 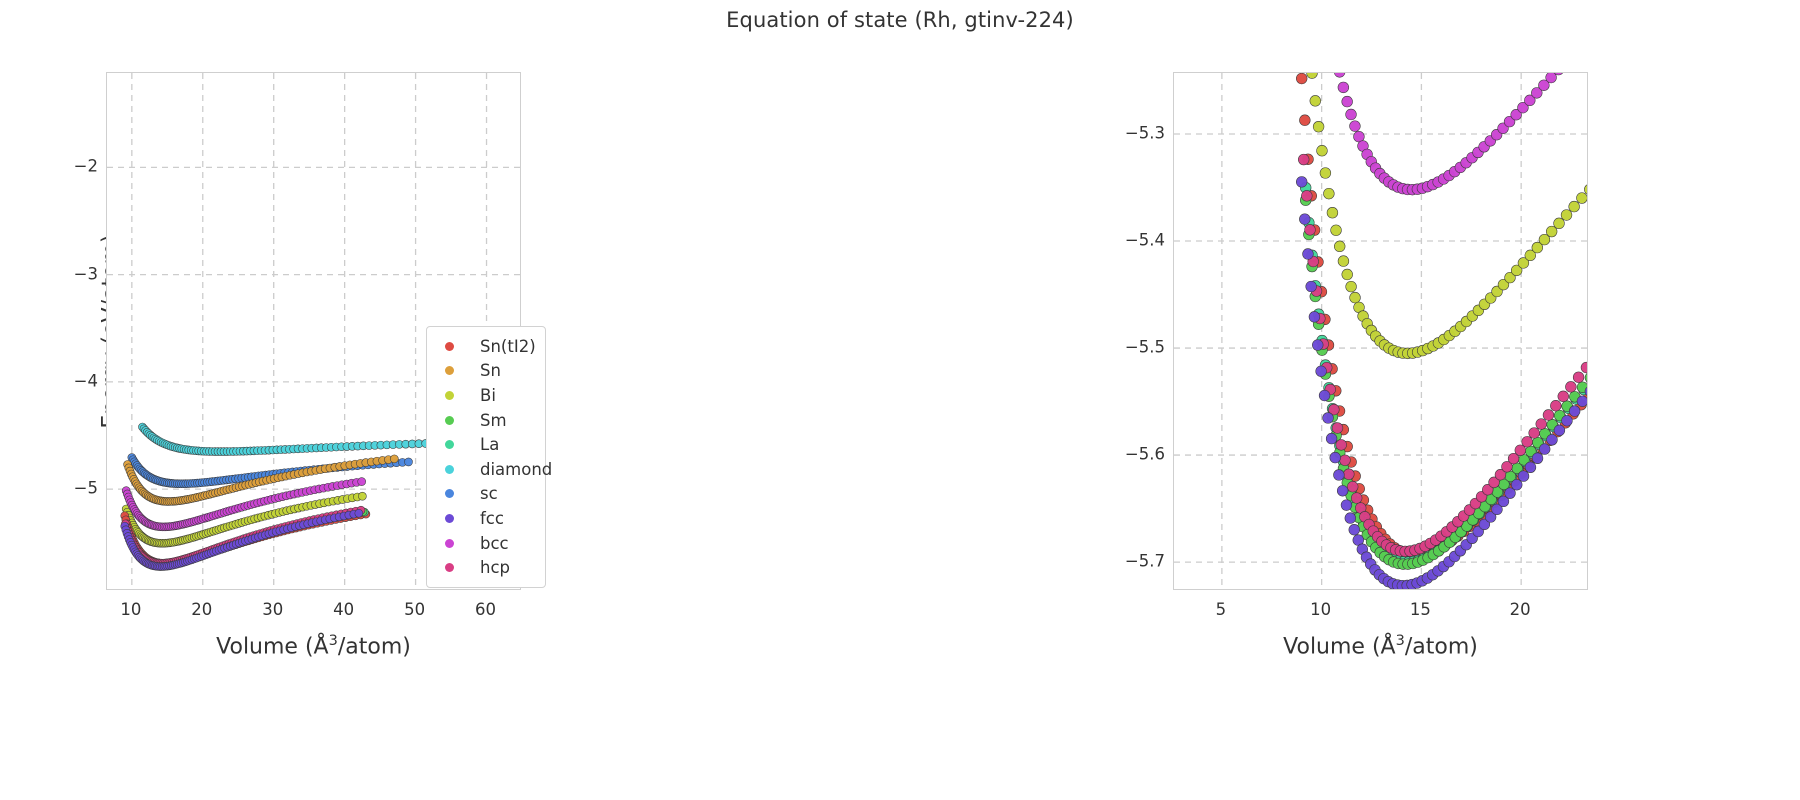 What do you see at coordinates (1144, 133) in the screenshot?
I see `y-tick-label: −5.3` at bounding box center [1144, 133].